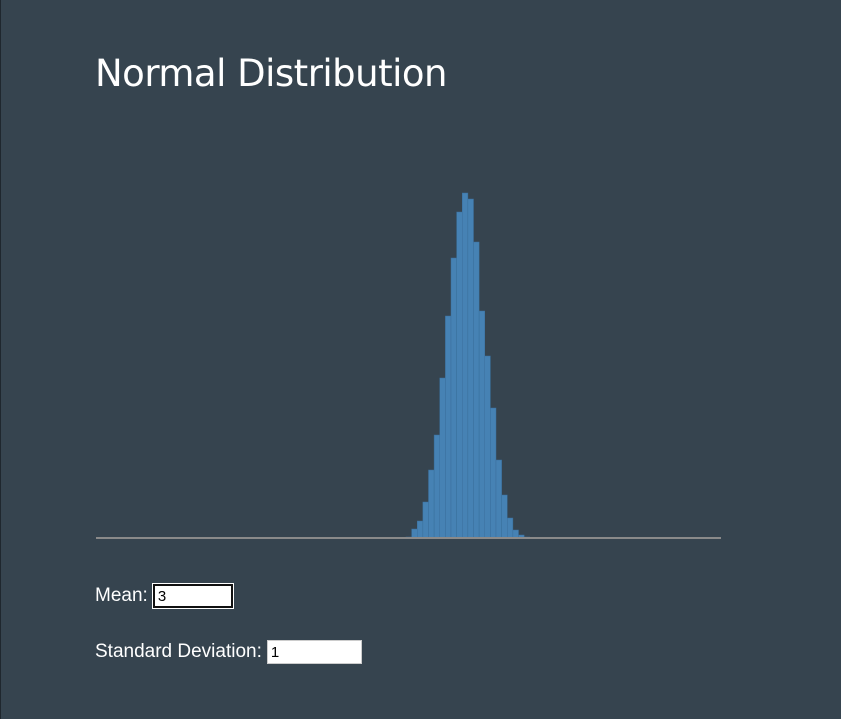 The width and height of the screenshot is (841, 719). Describe the element at coordinates (192, 596) in the screenshot. I see `mean-input` at that location.